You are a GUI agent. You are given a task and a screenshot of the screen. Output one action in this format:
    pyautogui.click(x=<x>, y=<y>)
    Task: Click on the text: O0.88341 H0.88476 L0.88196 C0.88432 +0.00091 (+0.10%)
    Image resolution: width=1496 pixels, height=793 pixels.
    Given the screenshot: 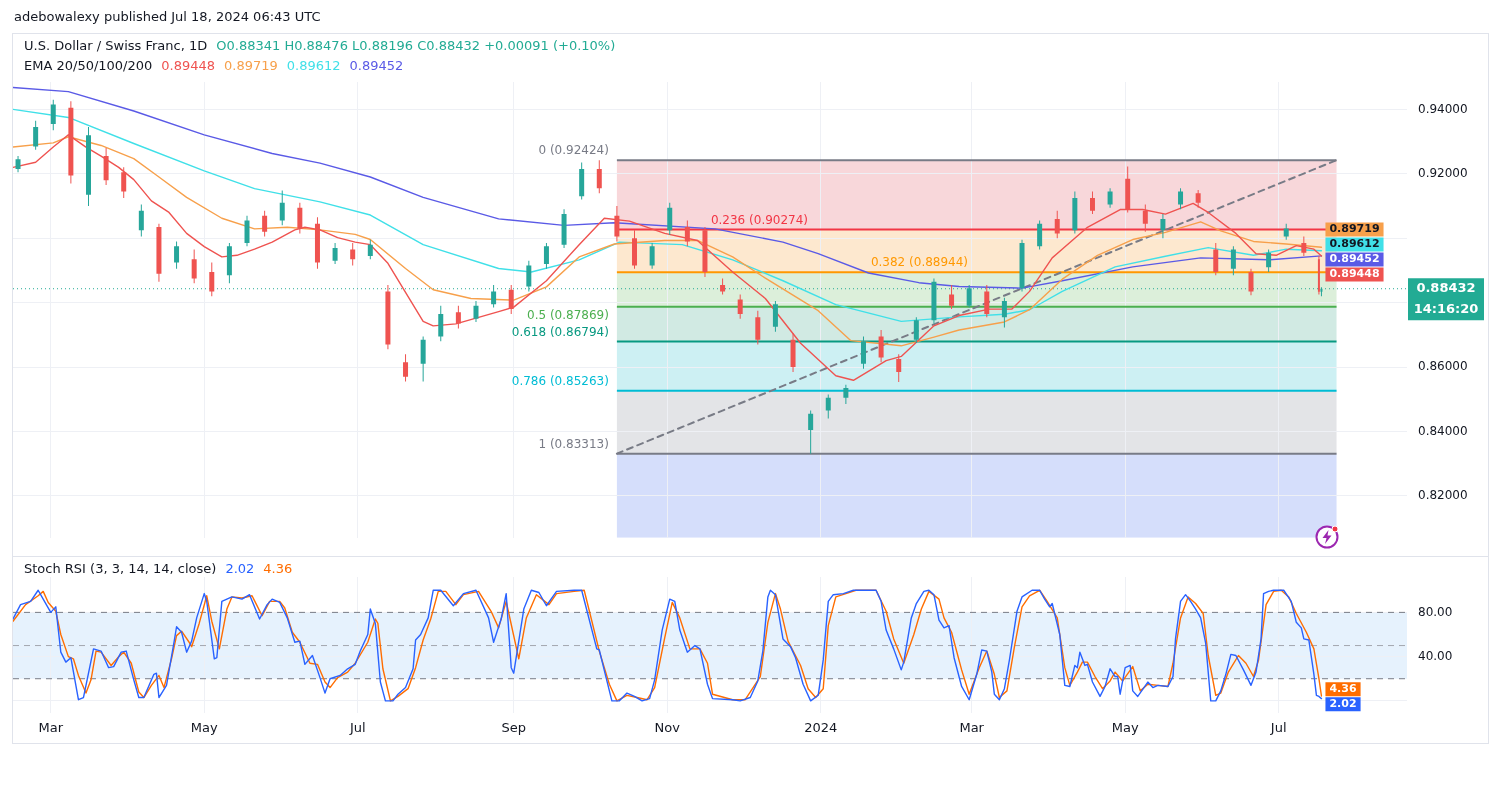 What is the action you would take?
    pyautogui.click(x=416, y=46)
    